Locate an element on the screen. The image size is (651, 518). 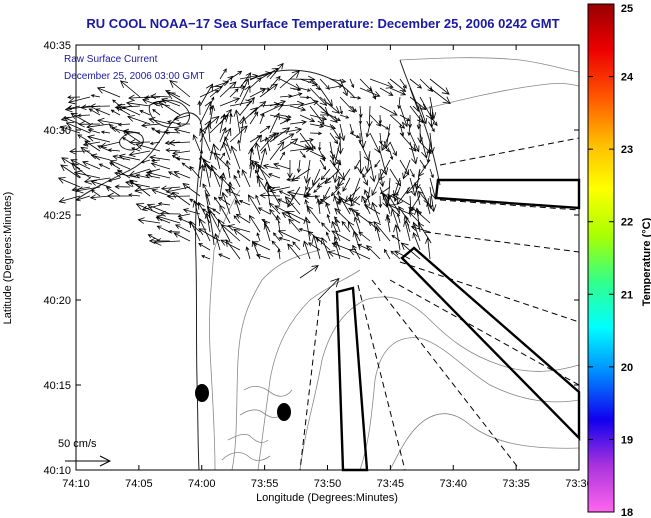
colorbar-label: Temperature (°C) is located at coordinates (646, 261).